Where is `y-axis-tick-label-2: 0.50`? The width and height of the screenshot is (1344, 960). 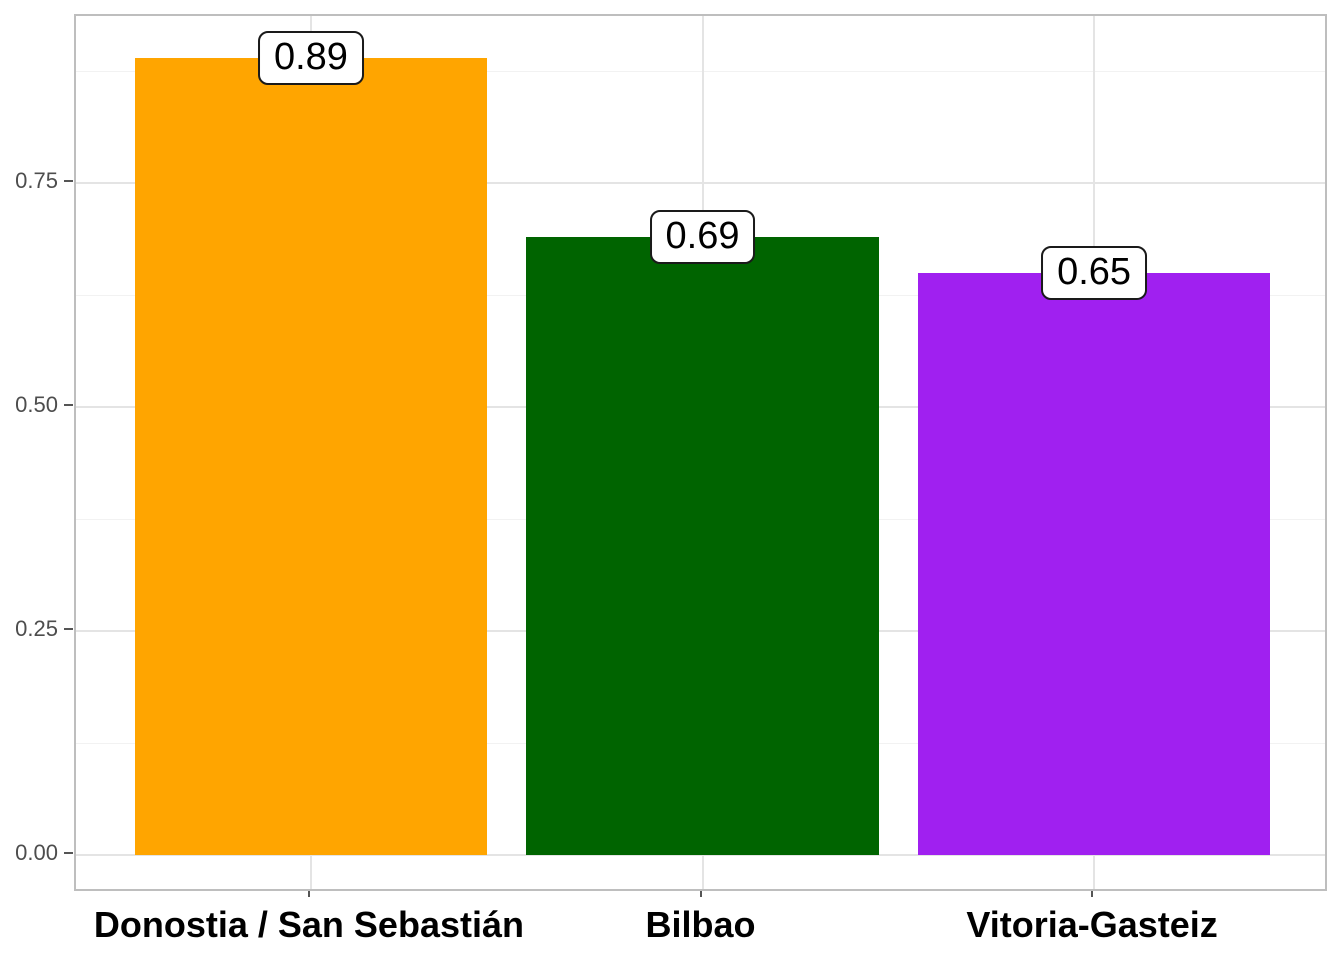 y-axis-tick-label-2: 0.50 is located at coordinates (36, 404).